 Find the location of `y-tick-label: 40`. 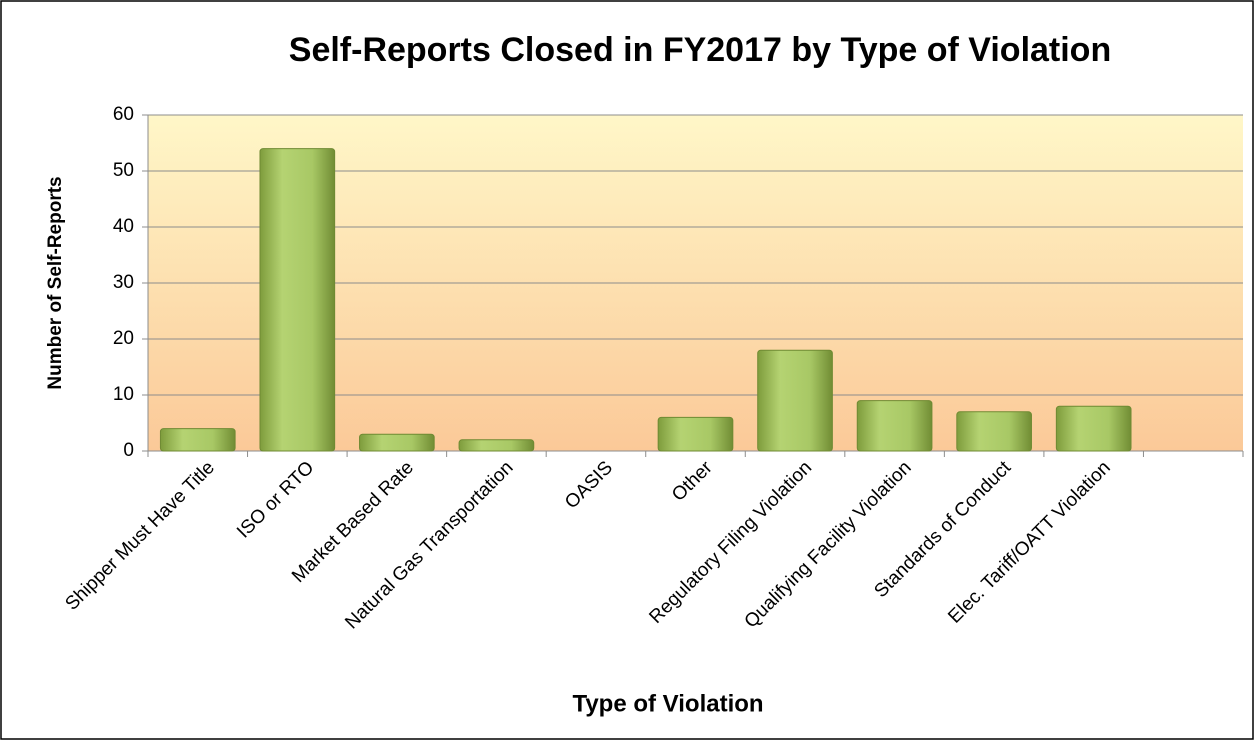

y-tick-label: 40 is located at coordinates (123, 226).